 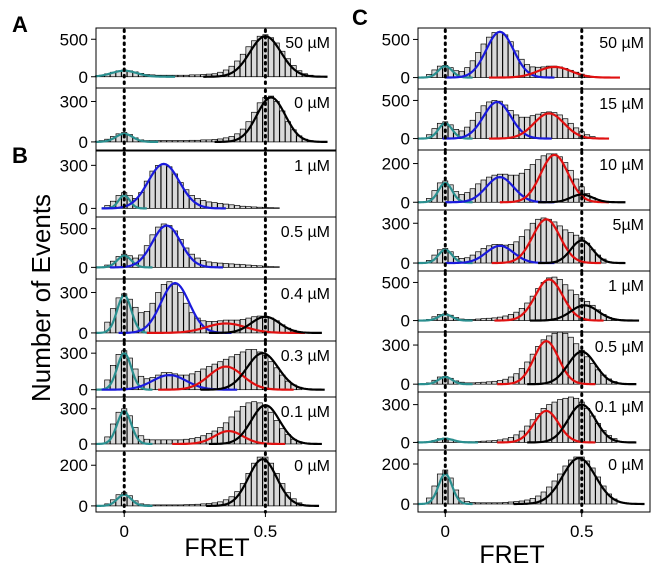 I want to click on histogram-panel-5: 0 300 0.3 µM, so click(x=198, y=370).